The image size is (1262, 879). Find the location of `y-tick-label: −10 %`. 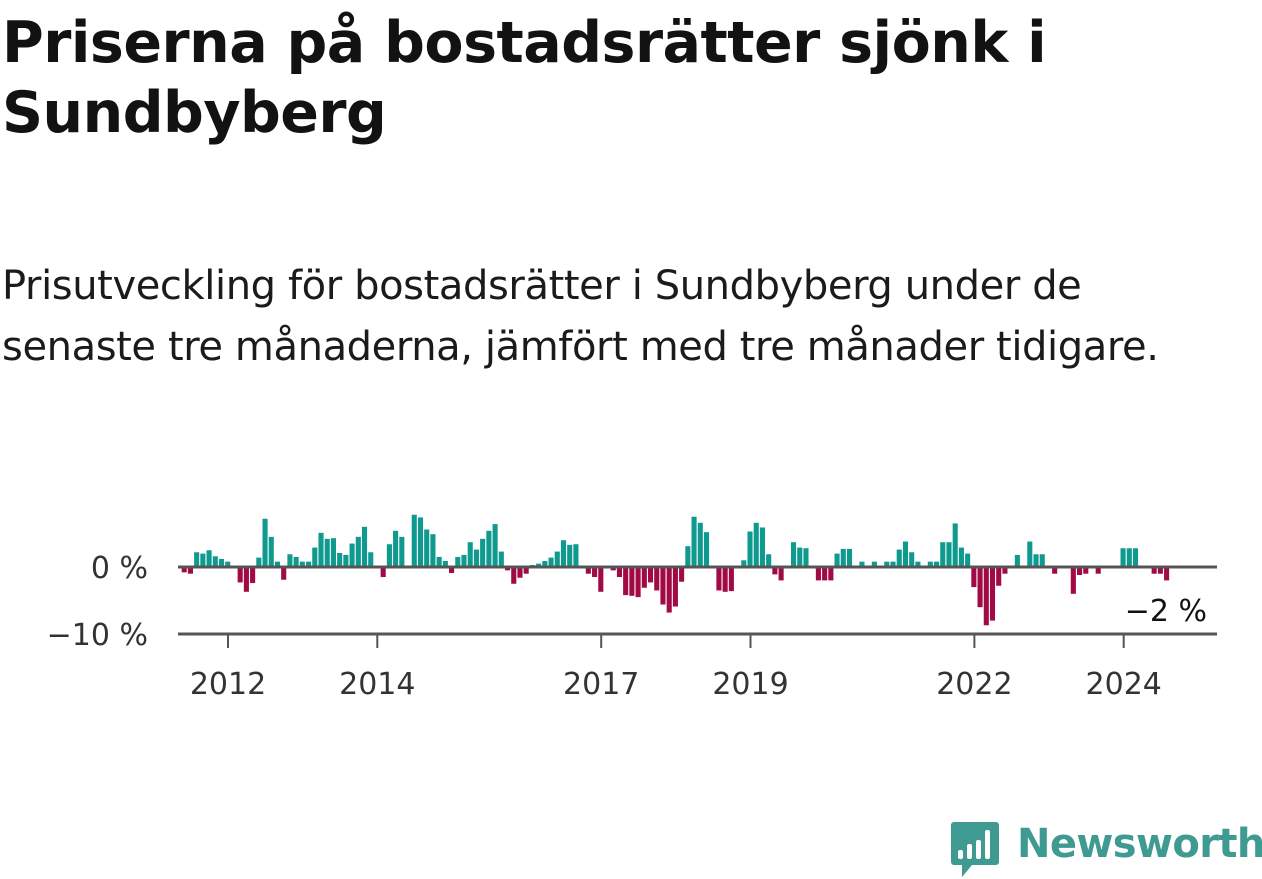

y-tick-label: −10 % is located at coordinates (97, 635).